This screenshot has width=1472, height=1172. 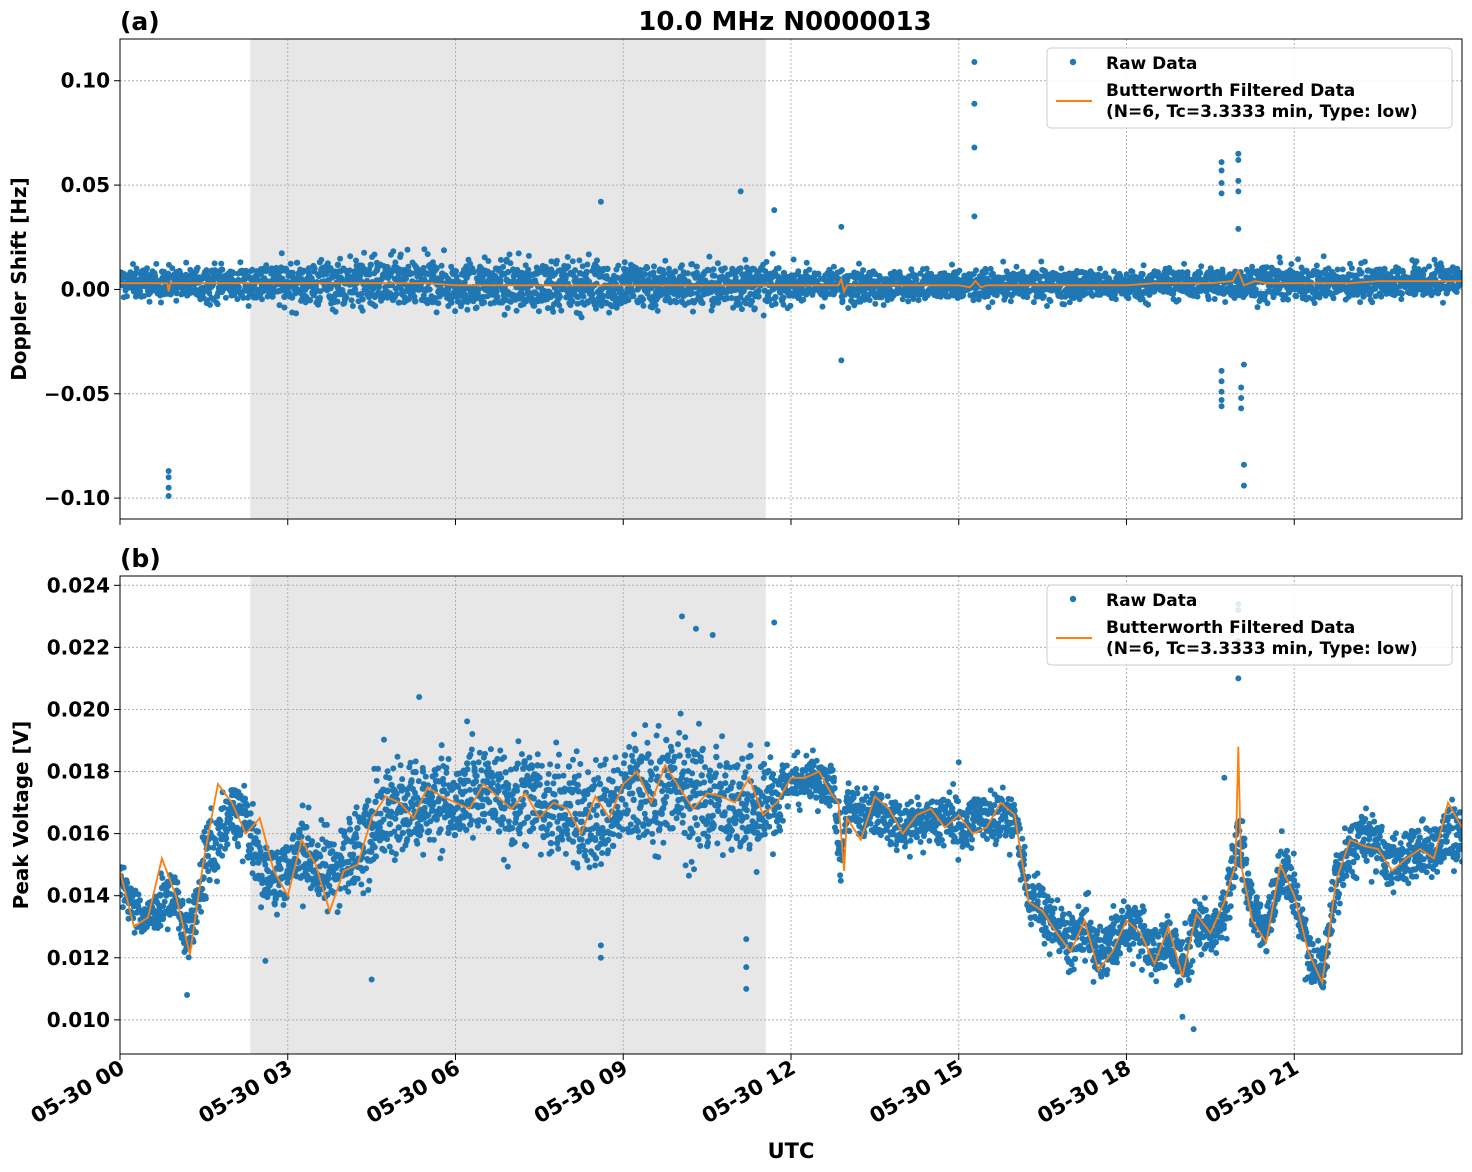 I want to click on panel-b-label: (b), so click(x=140, y=558).